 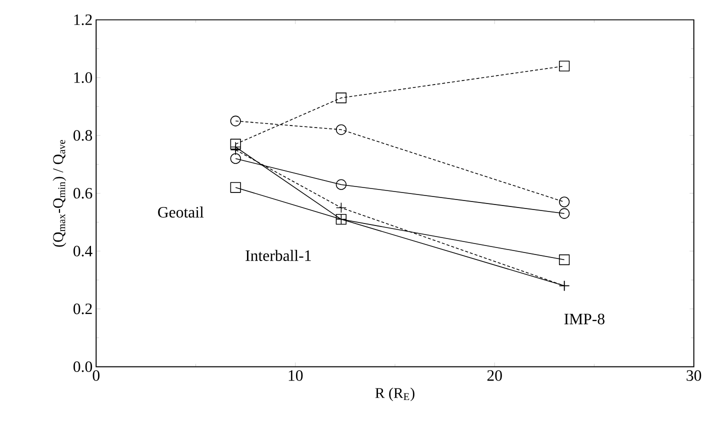 I want to click on y-tick-label: 0.6, so click(x=83, y=193).